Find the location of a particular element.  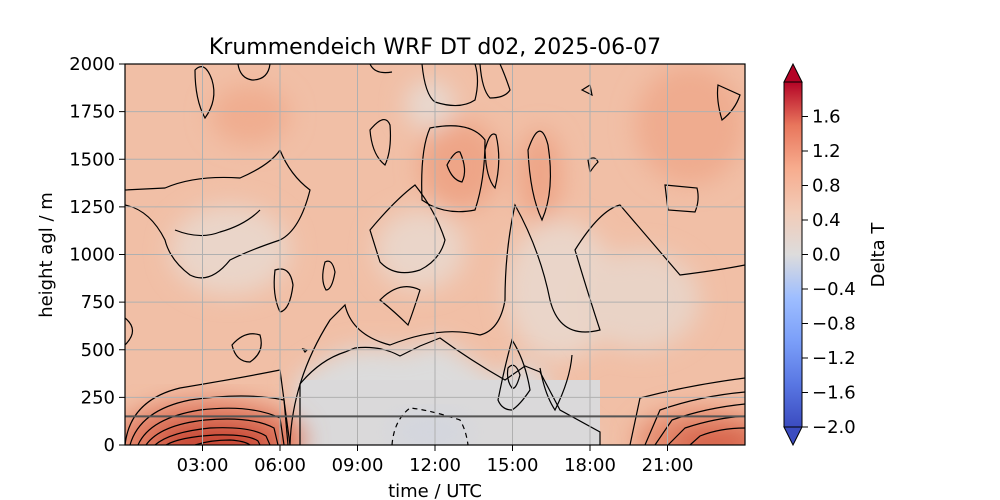

y-tick-label: 500 is located at coordinates (98, 350).